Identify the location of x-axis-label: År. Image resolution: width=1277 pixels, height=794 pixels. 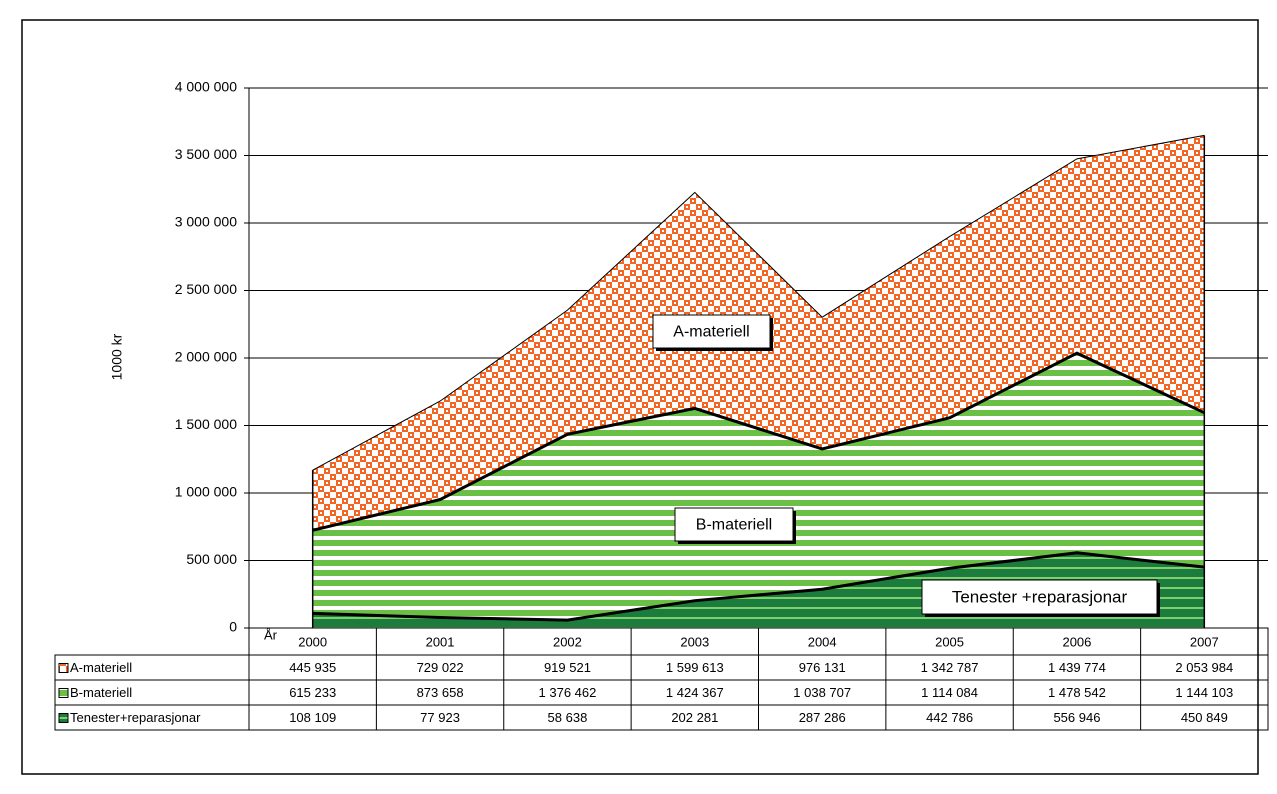
(271, 634).